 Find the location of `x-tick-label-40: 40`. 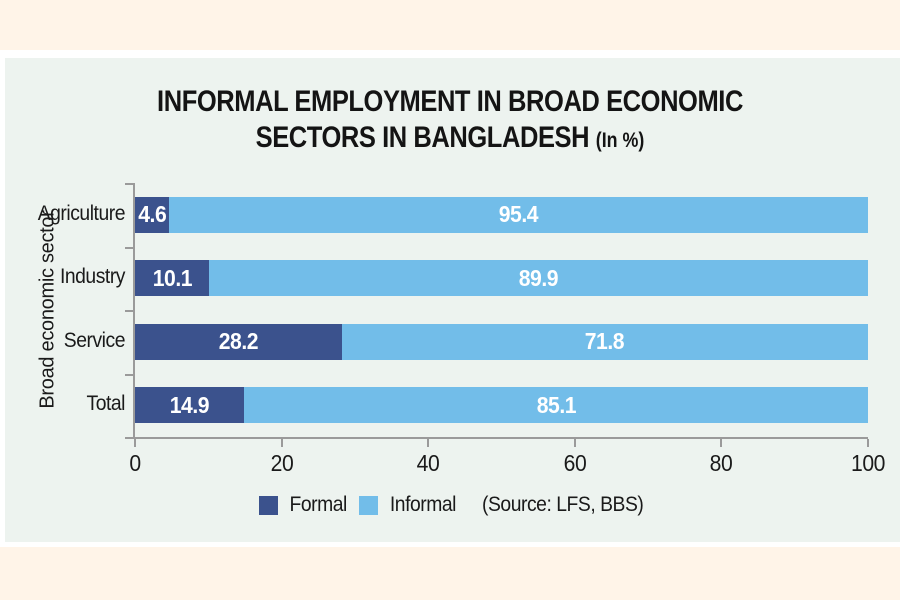

x-tick-label-40: 40 is located at coordinates (428, 463).